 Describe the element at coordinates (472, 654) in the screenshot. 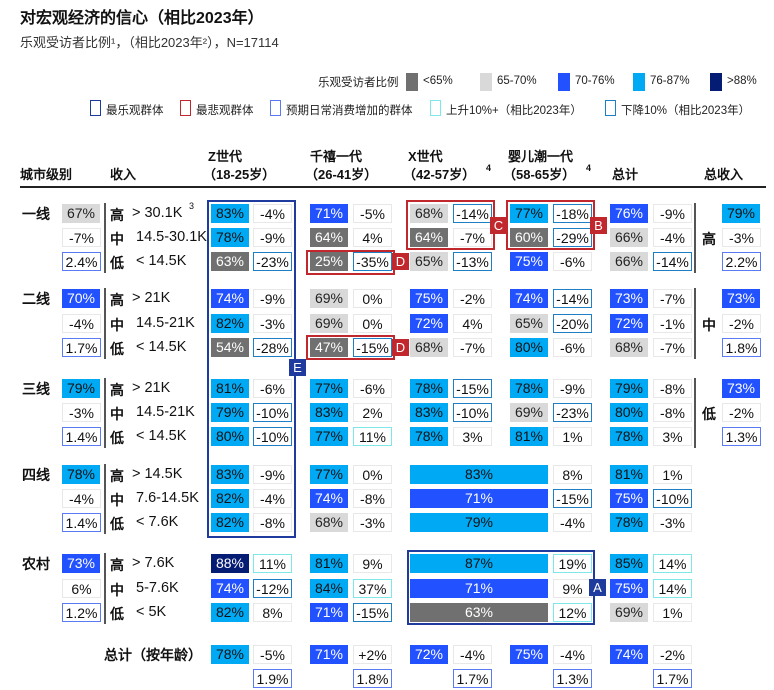

I see `total-x-change: -4%` at that location.